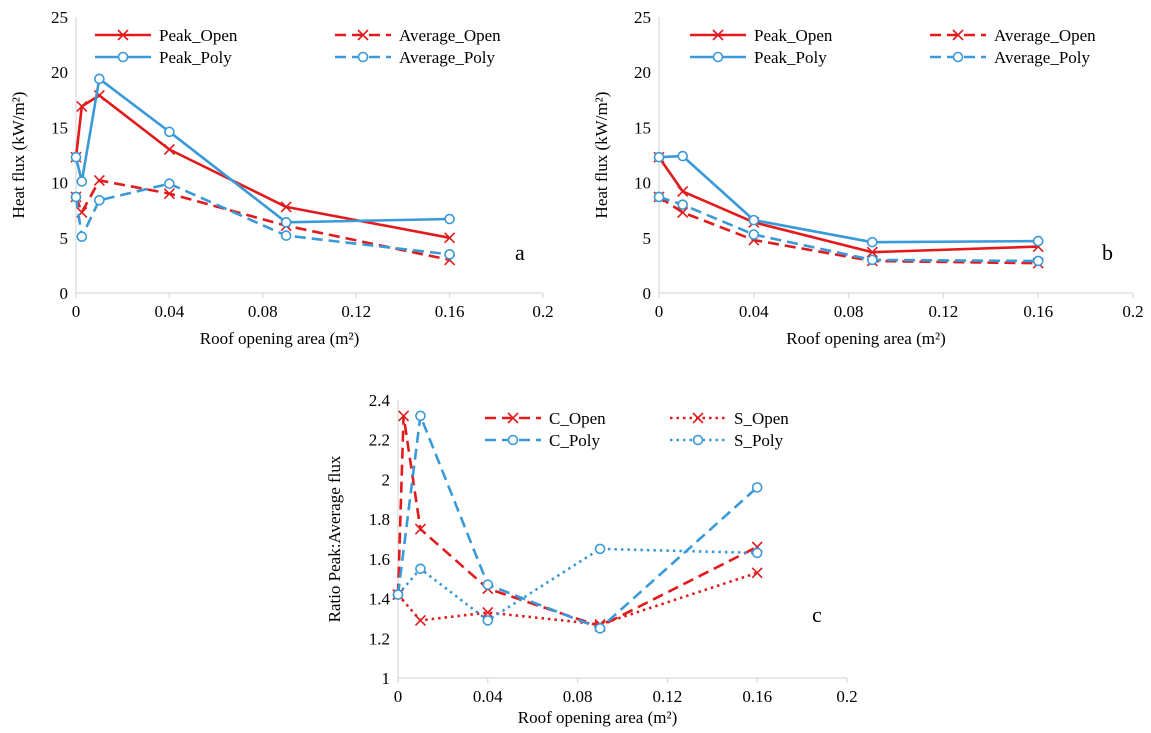 The height and width of the screenshot is (733, 1151). I want to click on y-tick-label: 2, so click(386, 479).